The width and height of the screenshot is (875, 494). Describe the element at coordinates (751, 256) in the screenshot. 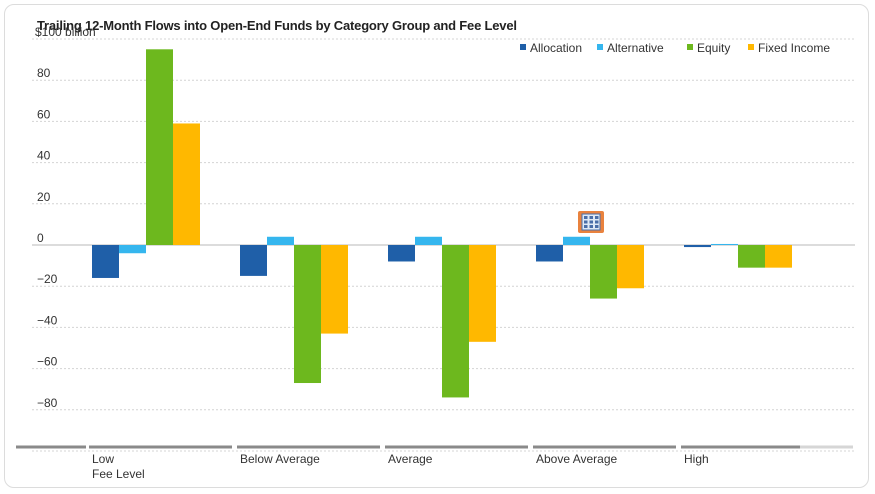

I see `bar-equity-high` at that location.